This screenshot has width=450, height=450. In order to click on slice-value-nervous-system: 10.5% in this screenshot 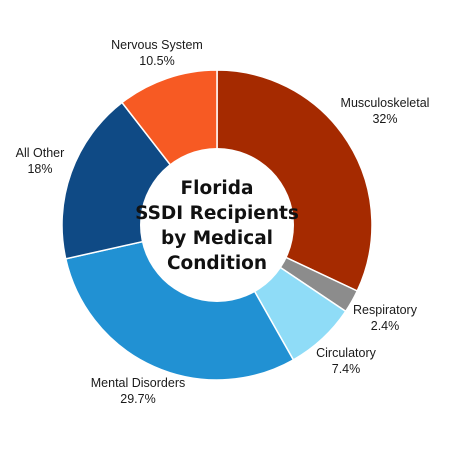, I will do `click(156, 61)`.